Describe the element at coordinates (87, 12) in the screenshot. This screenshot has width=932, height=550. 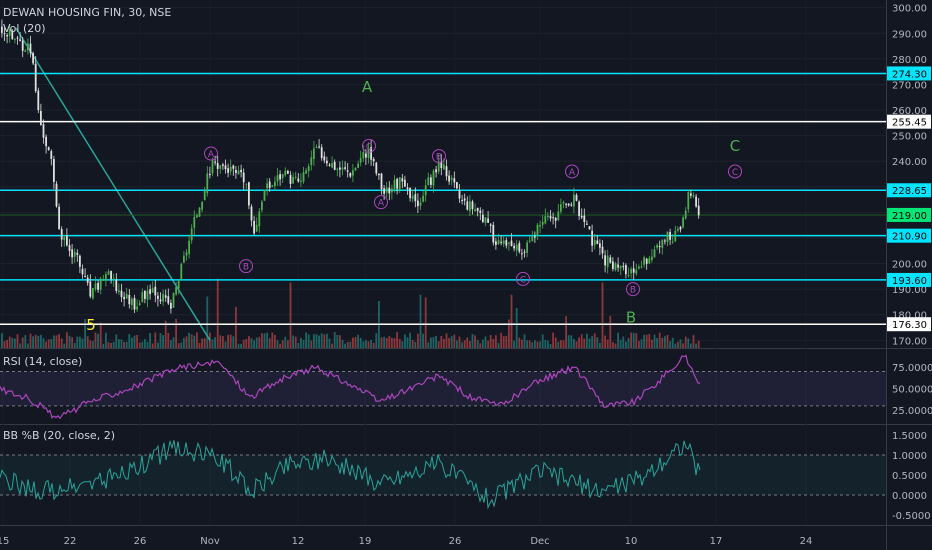
I see `symbol-title: DEWAN HOUSING FIN, 30, NSE` at that location.